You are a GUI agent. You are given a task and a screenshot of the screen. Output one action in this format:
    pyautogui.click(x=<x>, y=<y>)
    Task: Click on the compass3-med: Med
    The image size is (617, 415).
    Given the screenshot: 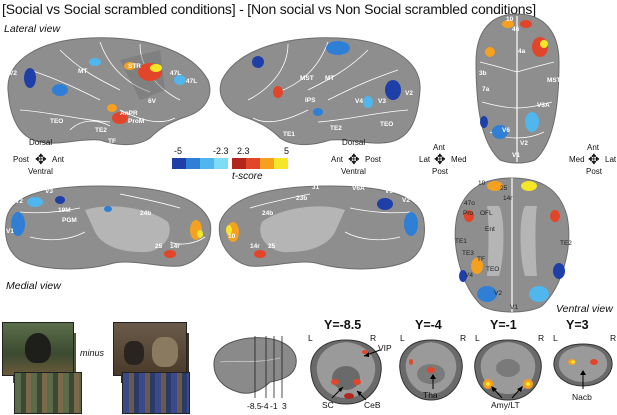 What is the action you would take?
    pyautogui.click(x=459, y=159)
    